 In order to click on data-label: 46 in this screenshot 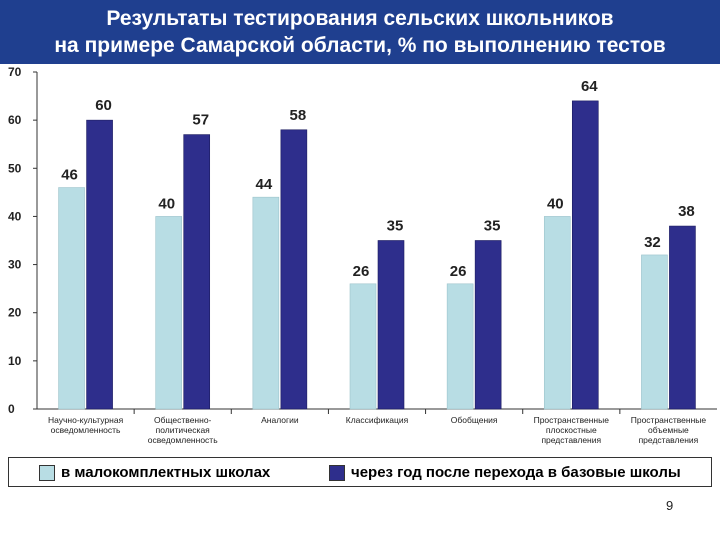, I will do `click(69, 175)`.